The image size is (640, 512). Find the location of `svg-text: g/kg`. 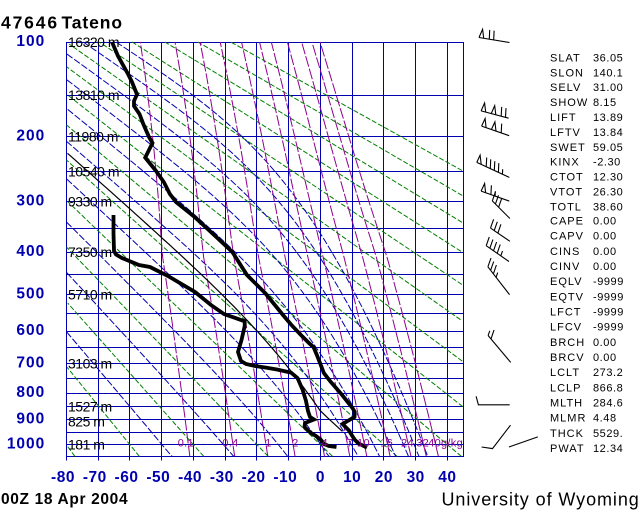

svg-text: g/kg is located at coordinates (452, 444).